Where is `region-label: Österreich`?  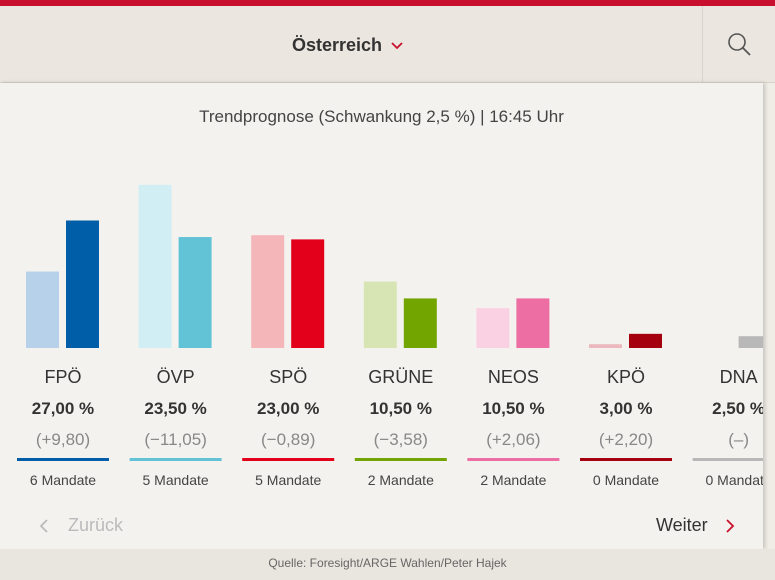
region-label: Österreich is located at coordinates (337, 44).